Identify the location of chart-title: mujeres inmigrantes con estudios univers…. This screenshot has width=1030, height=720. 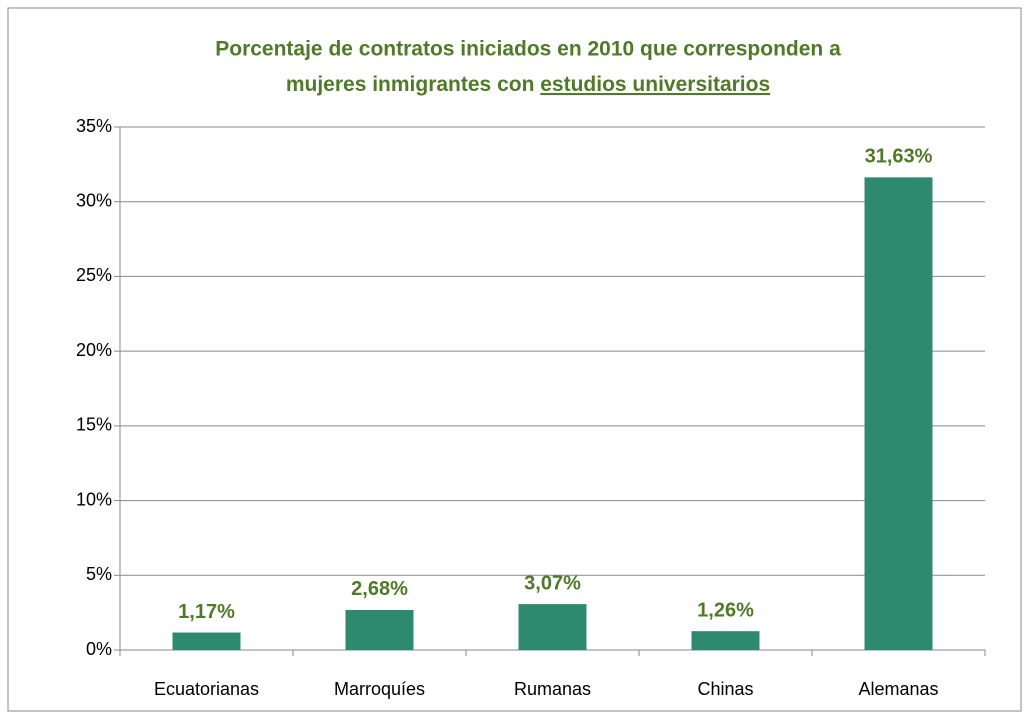
(528, 84).